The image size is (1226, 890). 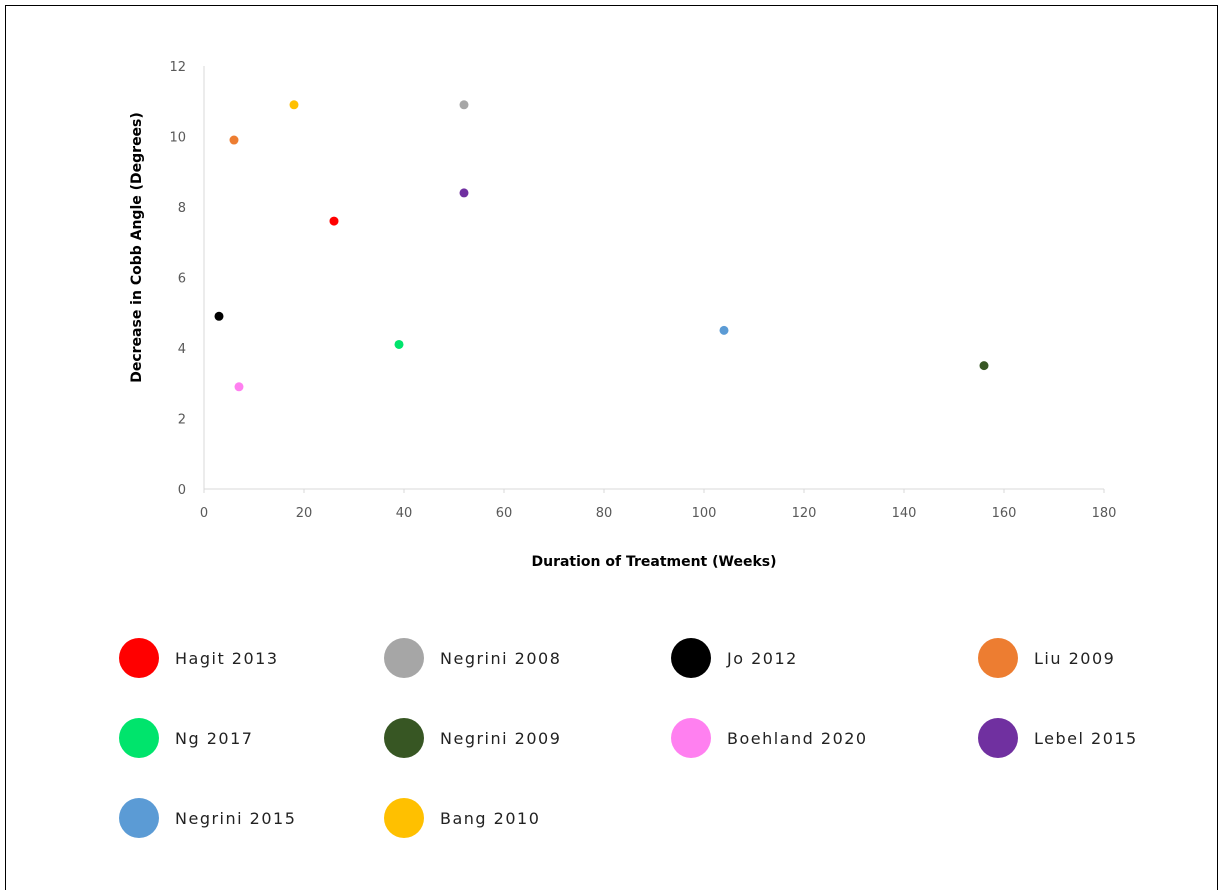 I want to click on y-tick-label: 4, so click(x=182, y=349).